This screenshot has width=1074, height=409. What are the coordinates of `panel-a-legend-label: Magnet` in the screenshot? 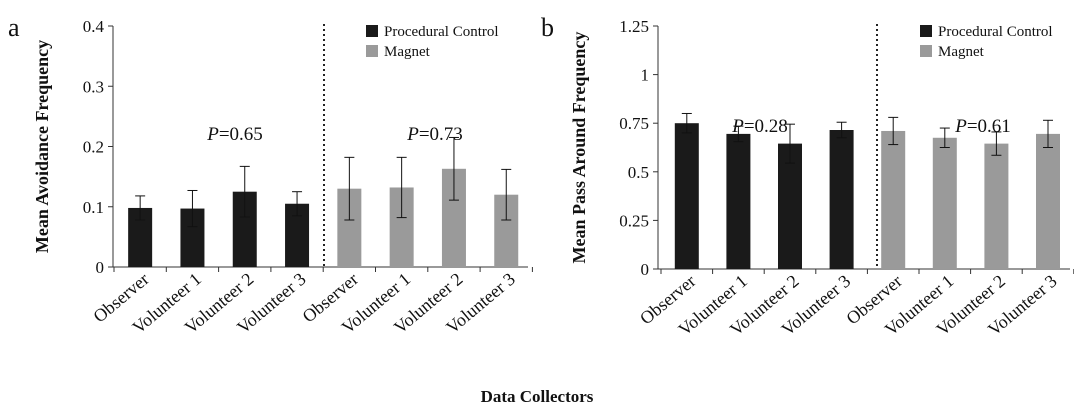 It's located at (407, 52).